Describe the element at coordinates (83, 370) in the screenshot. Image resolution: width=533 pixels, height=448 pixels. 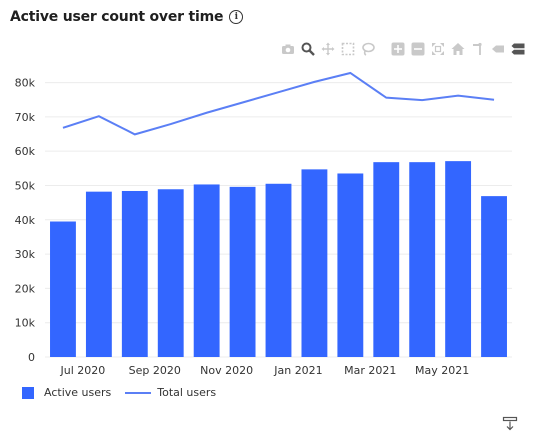
I see `x-tick-label: Jul 2020` at that location.